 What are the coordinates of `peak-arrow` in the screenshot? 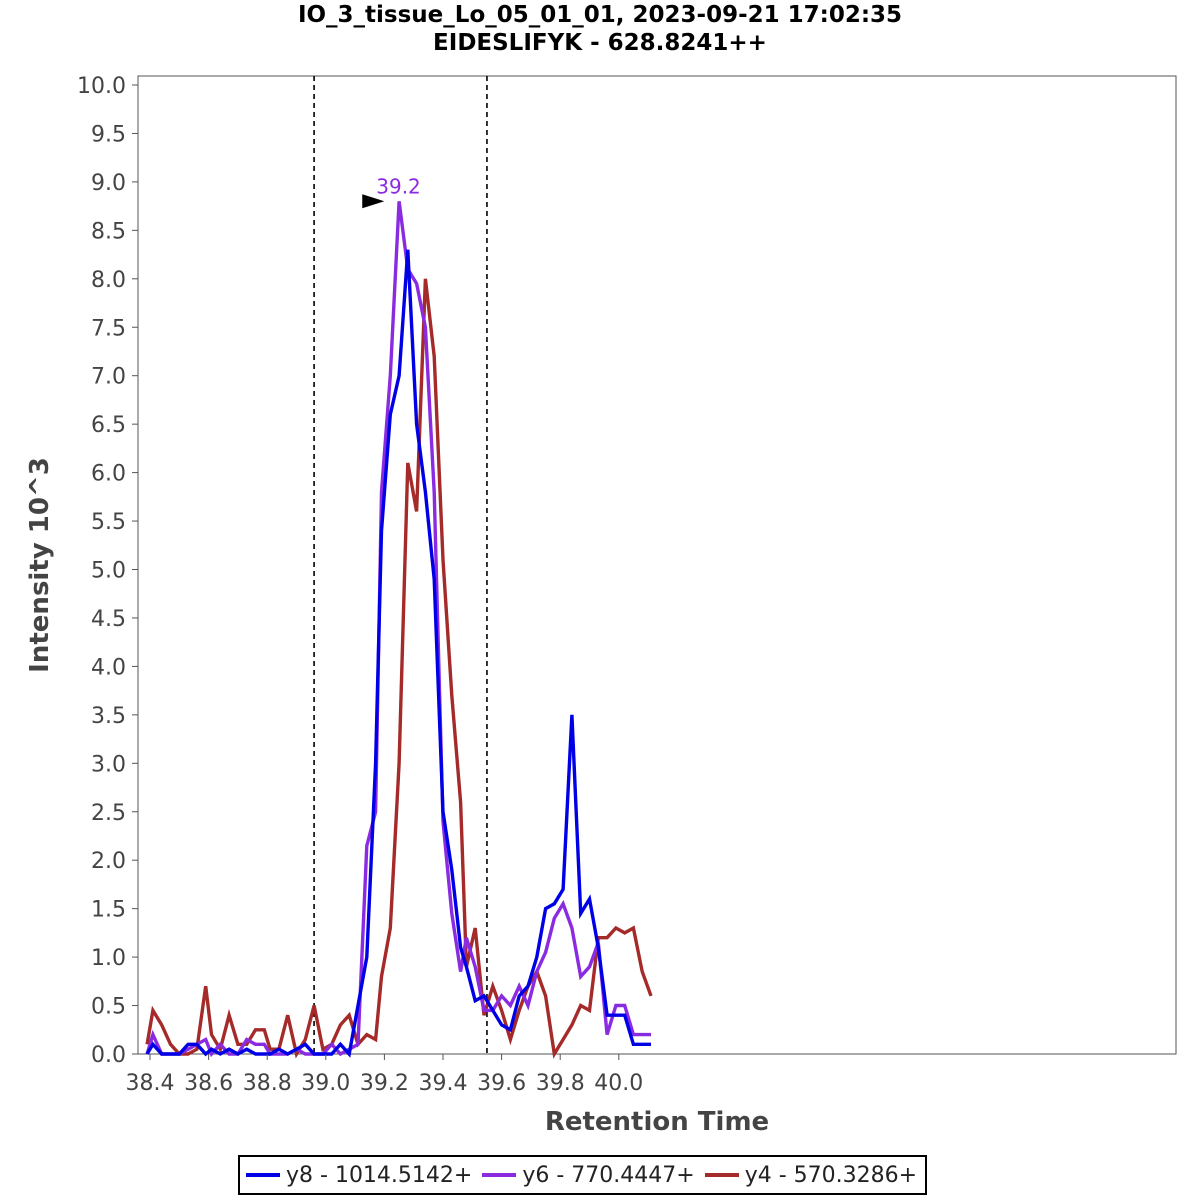 It's located at (373, 201).